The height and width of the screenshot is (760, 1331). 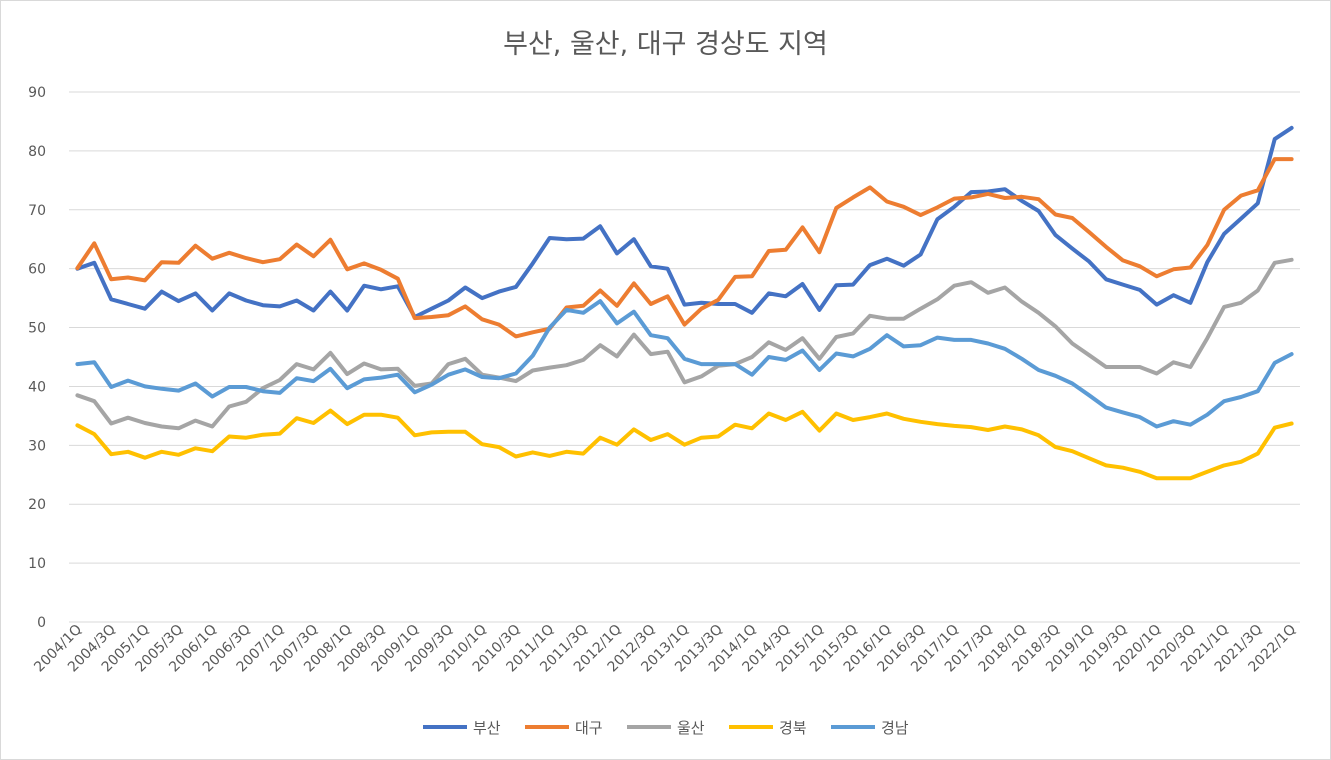 What do you see at coordinates (41, 623) in the screenshot?
I see `y-tick-label: 0` at bounding box center [41, 623].